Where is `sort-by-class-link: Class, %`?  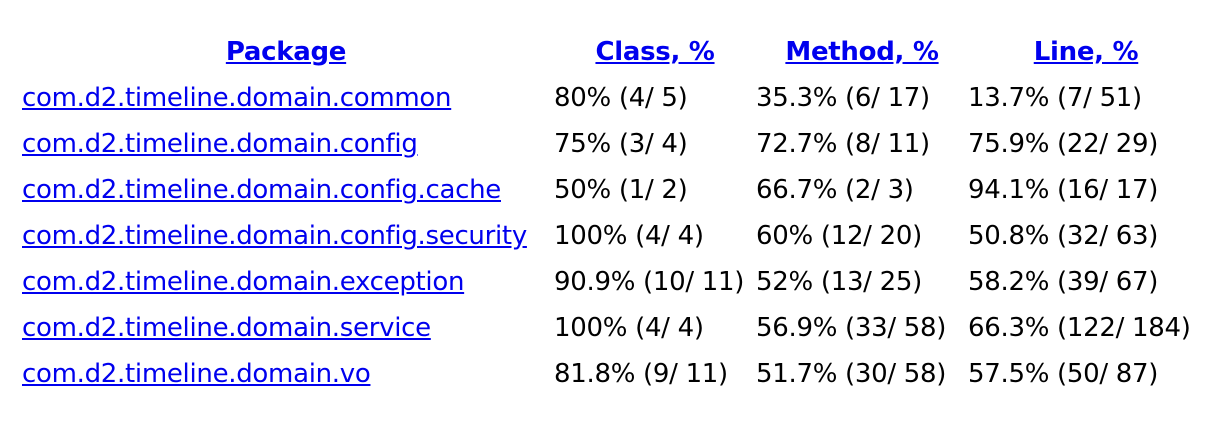
sort-by-class-link: Class, % is located at coordinates (655, 51).